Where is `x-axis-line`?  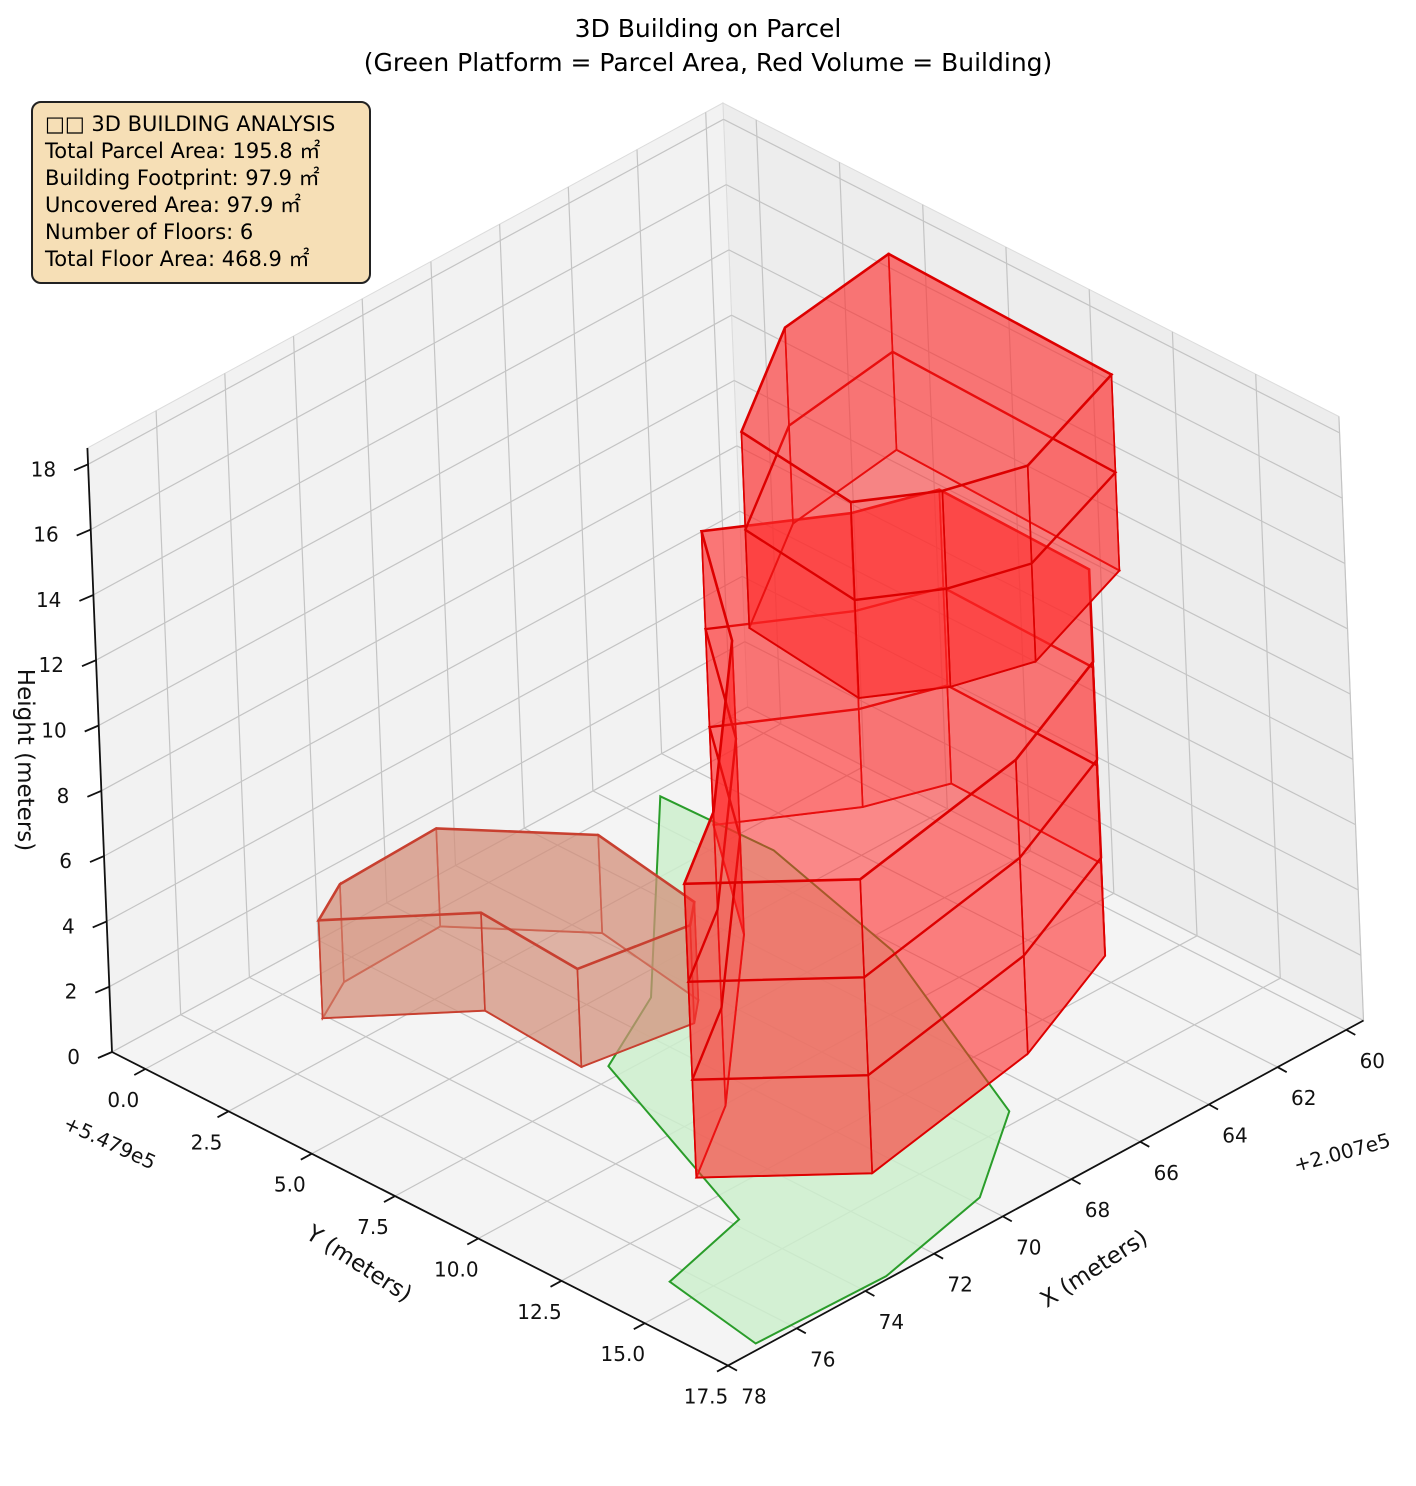 x-axis-line is located at coordinates (1045, 1193).